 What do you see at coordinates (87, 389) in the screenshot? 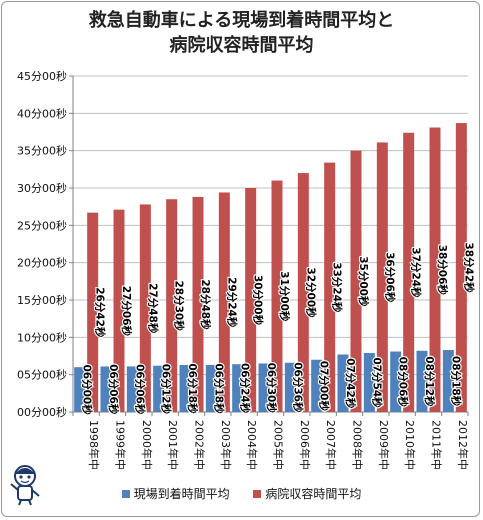
I see `data-label-arrival: 06分00秒` at bounding box center [87, 389].